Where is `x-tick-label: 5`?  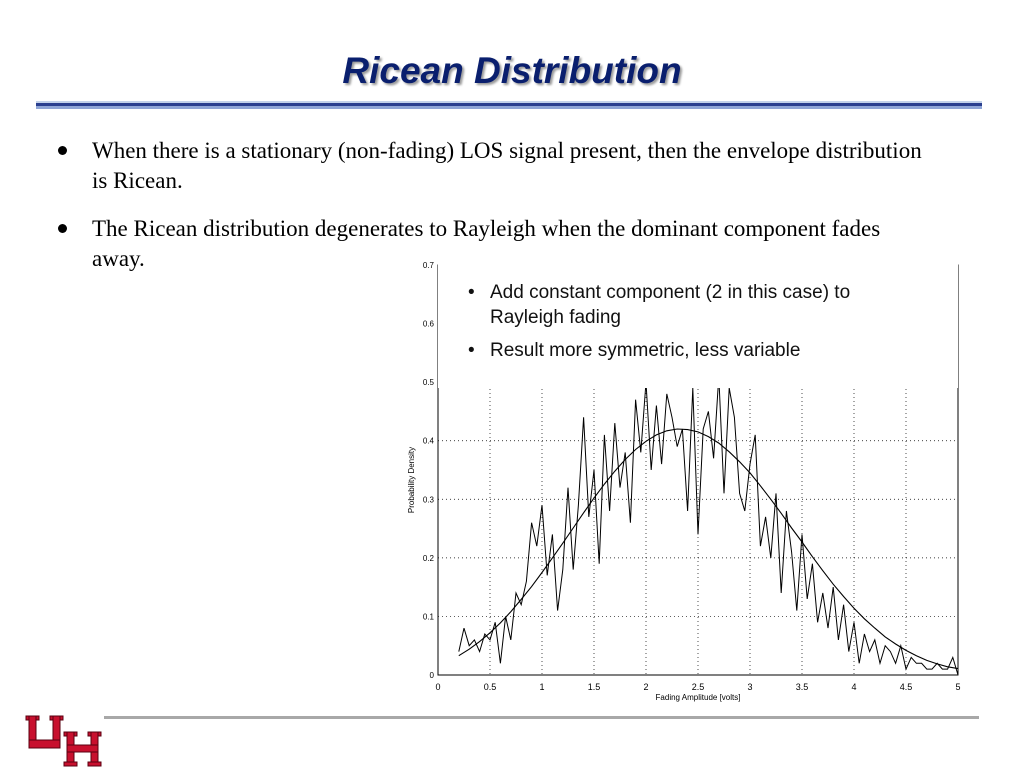
x-tick-label: 5 is located at coordinates (957, 687).